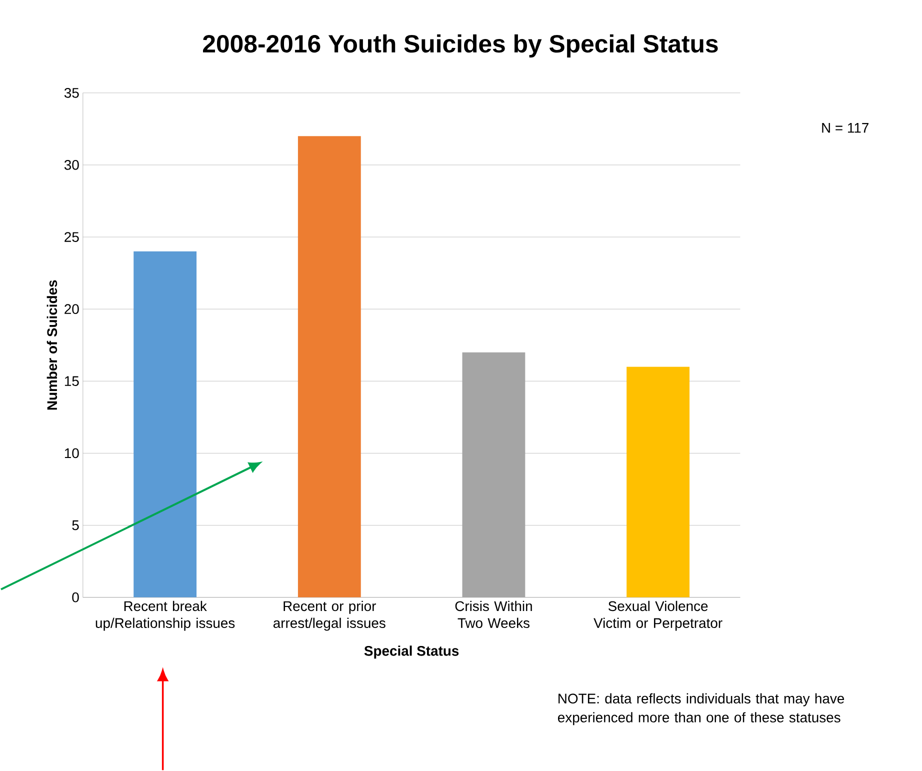 The image size is (922, 771). I want to click on x-axis-title: Special Status, so click(411, 652).